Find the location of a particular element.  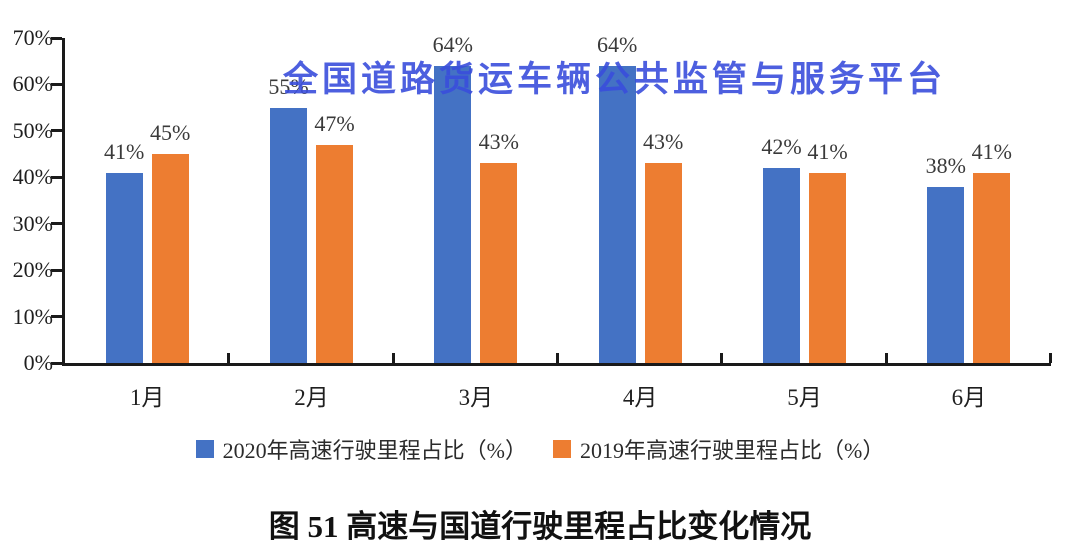

y-axis-label: 0% is located at coordinates (38, 362).